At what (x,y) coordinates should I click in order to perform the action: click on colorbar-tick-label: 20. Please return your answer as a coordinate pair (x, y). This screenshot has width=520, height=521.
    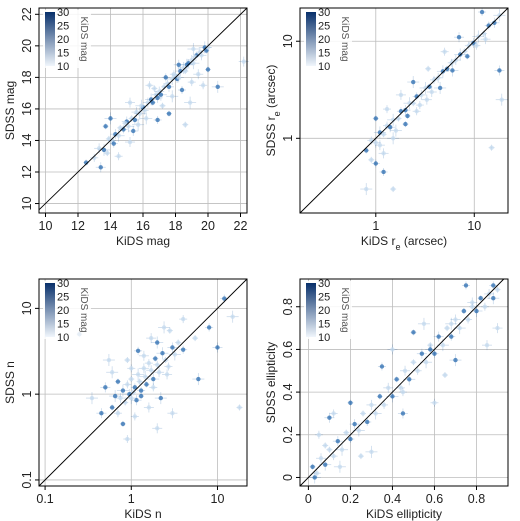
    Looking at the image, I should click on (324, 311).